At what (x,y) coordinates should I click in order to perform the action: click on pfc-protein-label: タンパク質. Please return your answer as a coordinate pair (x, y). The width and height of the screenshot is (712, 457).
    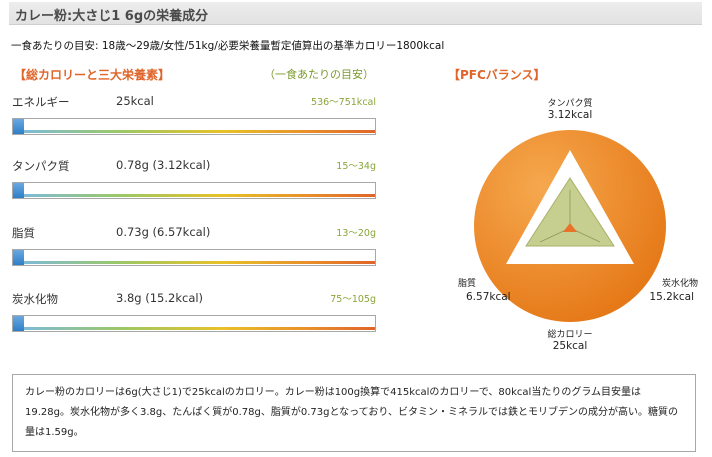
    Looking at the image, I should click on (569, 103).